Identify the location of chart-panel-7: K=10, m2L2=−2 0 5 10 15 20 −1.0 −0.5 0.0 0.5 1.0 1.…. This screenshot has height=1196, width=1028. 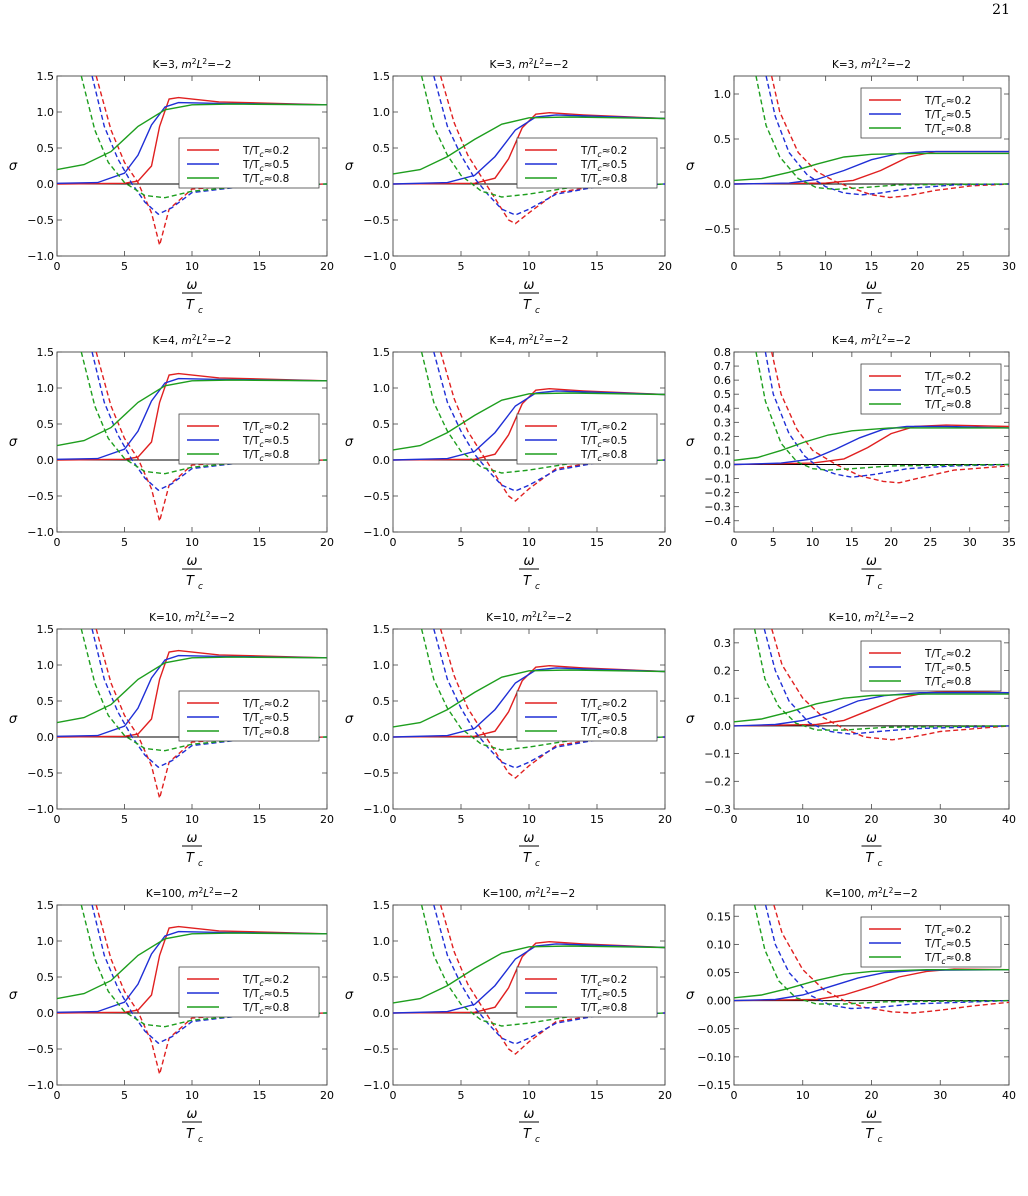
(171, 739).